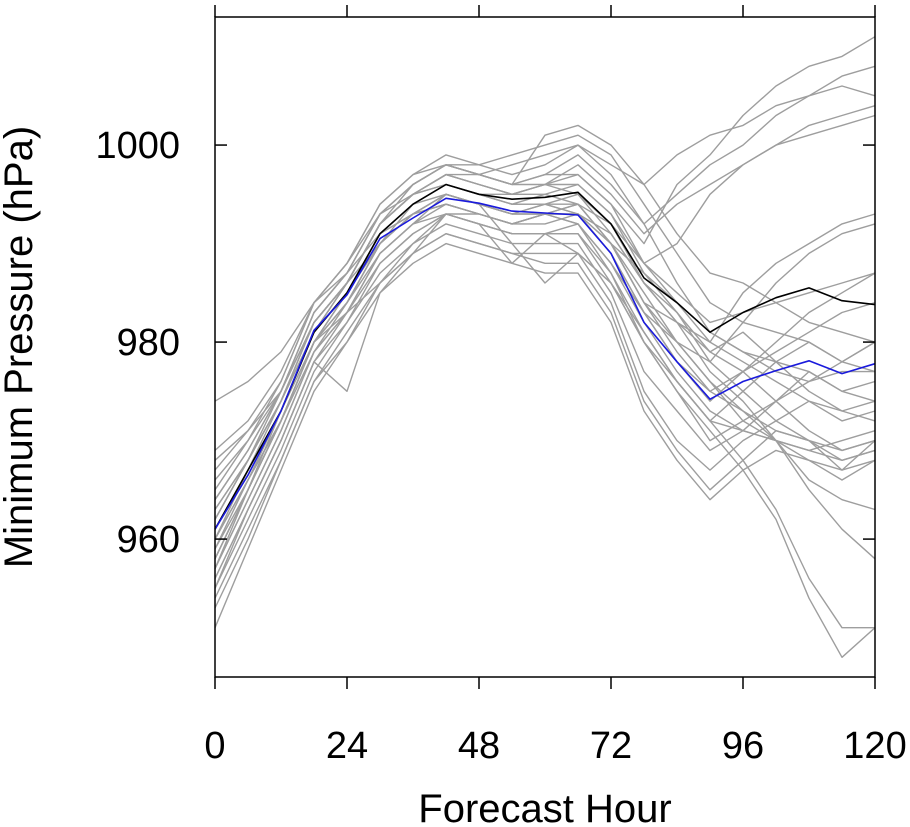 Image resolution: width=910 pixels, height=827 pixels. Describe the element at coordinates (137, 146) in the screenshot. I see `y-tick-label-1000: 1000` at that location.